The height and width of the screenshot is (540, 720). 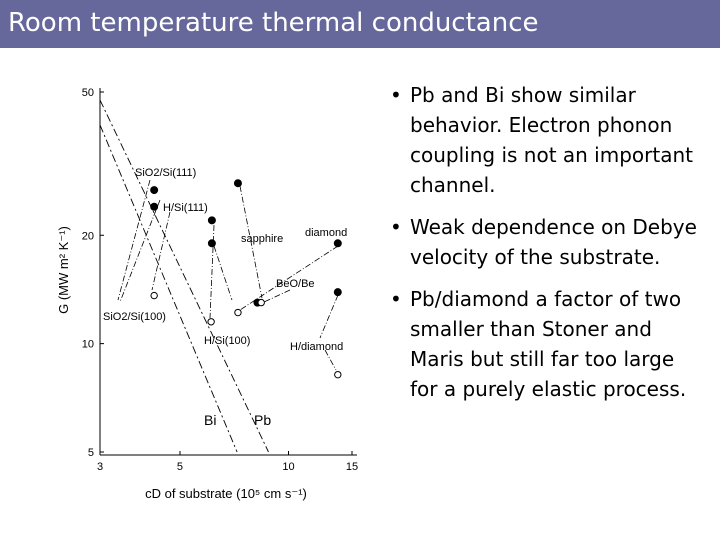 I want to click on point-annotation: sapphire, so click(x=262, y=239).